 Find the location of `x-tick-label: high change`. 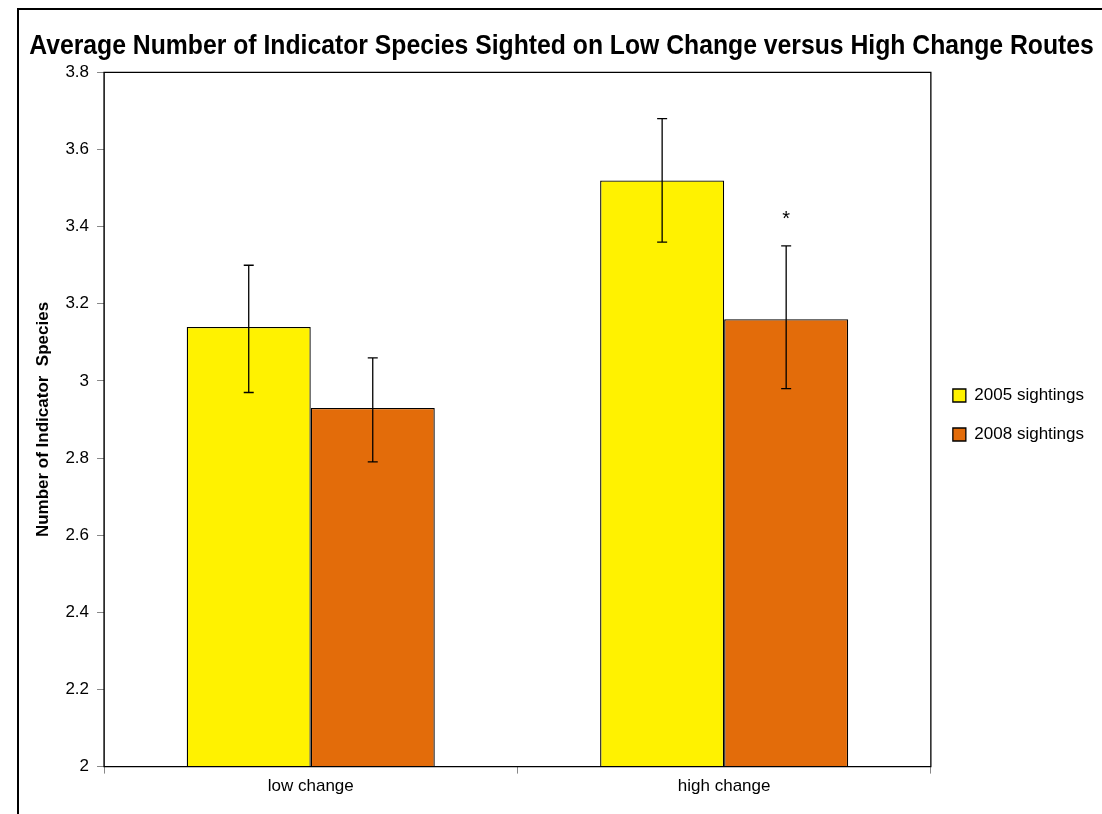

x-tick-label: high change is located at coordinates (724, 786).